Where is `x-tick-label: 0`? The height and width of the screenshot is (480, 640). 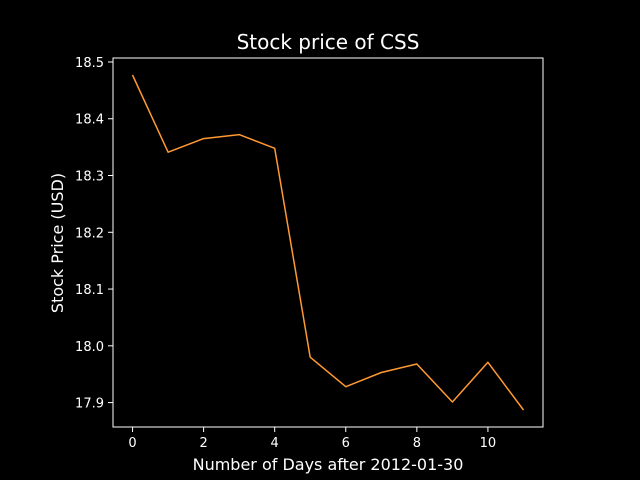
x-tick-label: 0 is located at coordinates (132, 443).